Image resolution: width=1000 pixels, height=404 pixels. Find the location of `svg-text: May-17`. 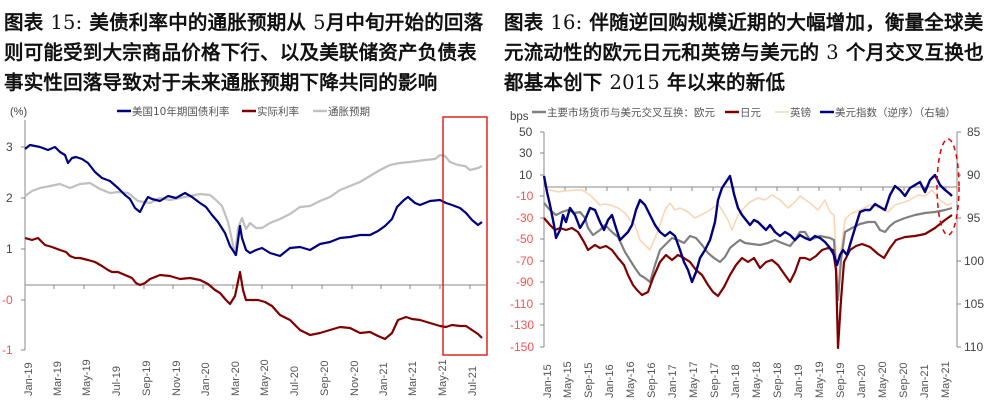

svg-text: May-17 is located at coordinates (694, 379).